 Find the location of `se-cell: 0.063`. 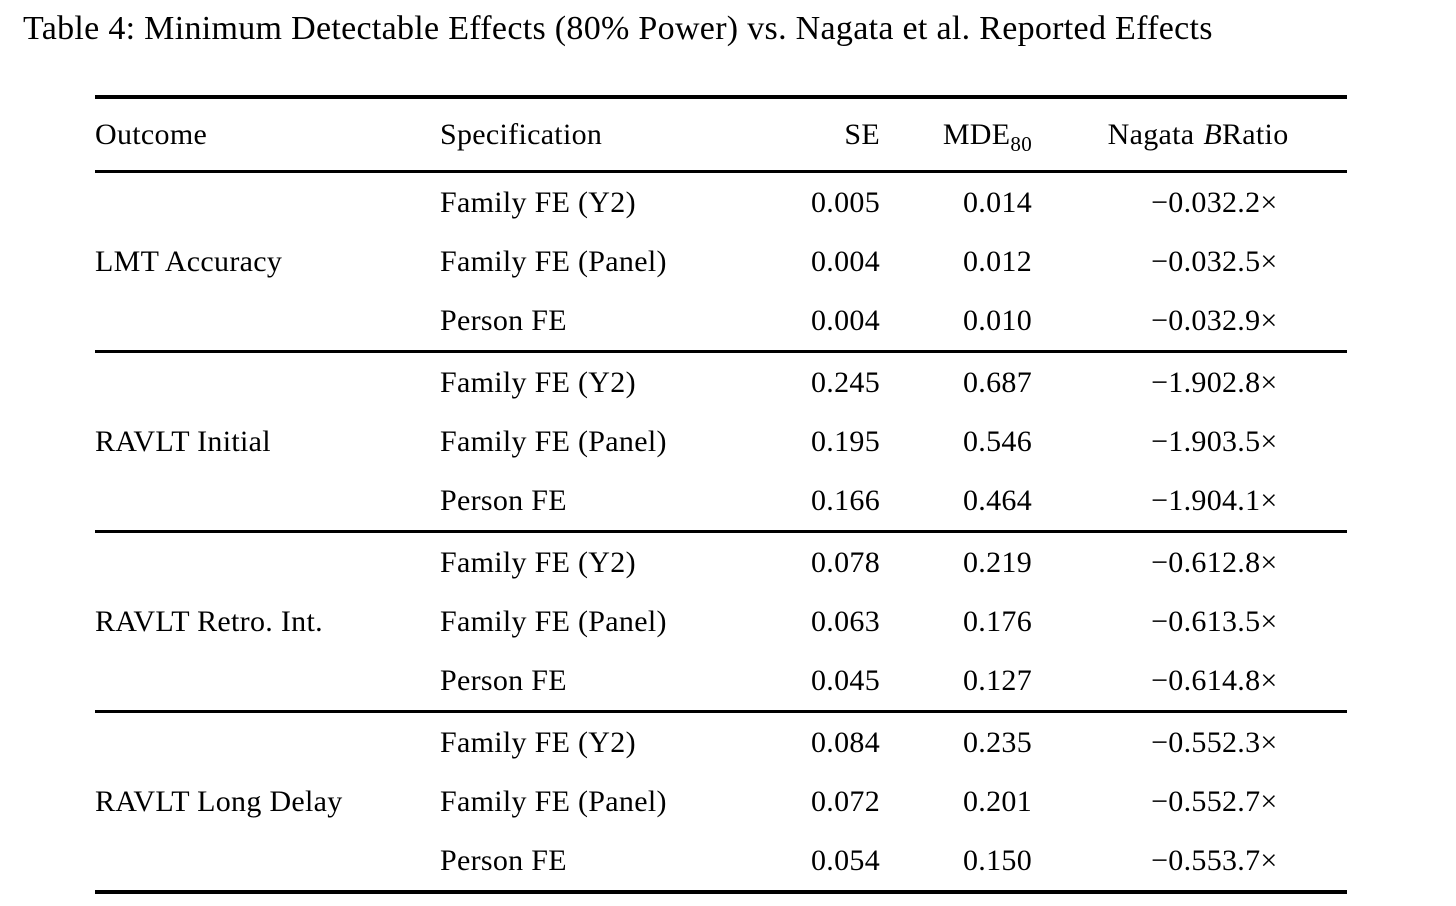

se-cell: 0.063 is located at coordinates (845, 621).